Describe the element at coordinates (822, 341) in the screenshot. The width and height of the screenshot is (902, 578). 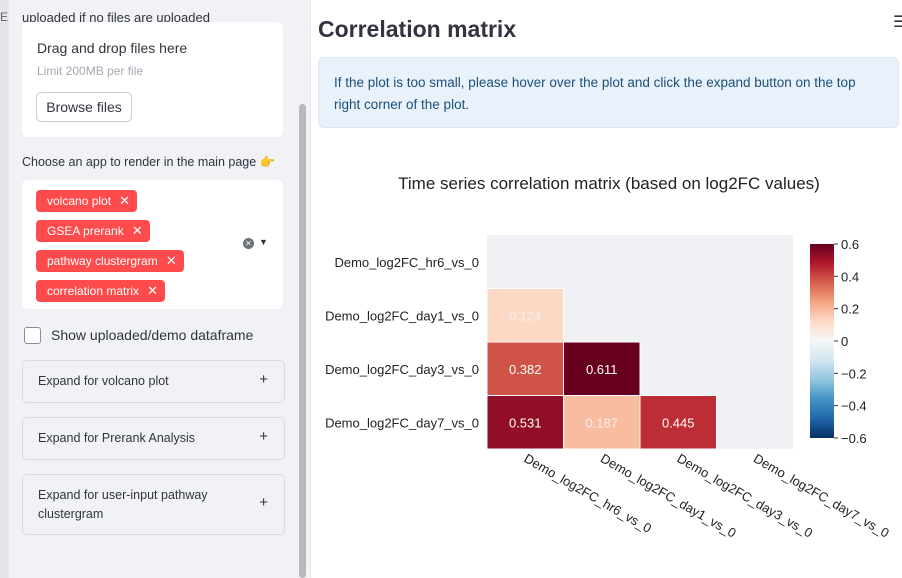
I see `colorbar` at that location.